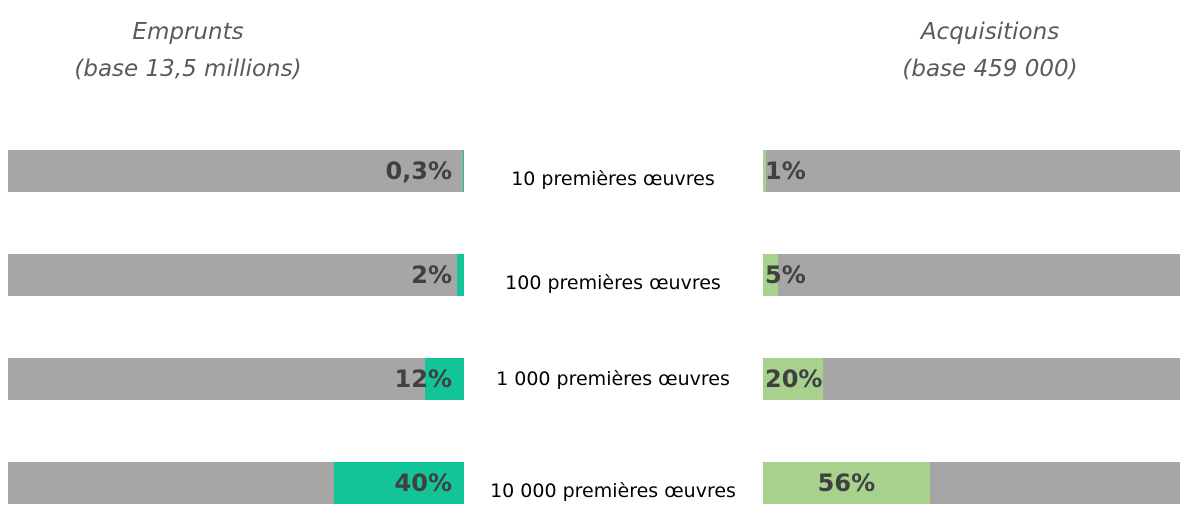 Image resolution: width=1195 pixels, height=526 pixels. What do you see at coordinates (188, 69) in the screenshot?
I see `series-subtitle: (base 13,5 millions)` at bounding box center [188, 69].